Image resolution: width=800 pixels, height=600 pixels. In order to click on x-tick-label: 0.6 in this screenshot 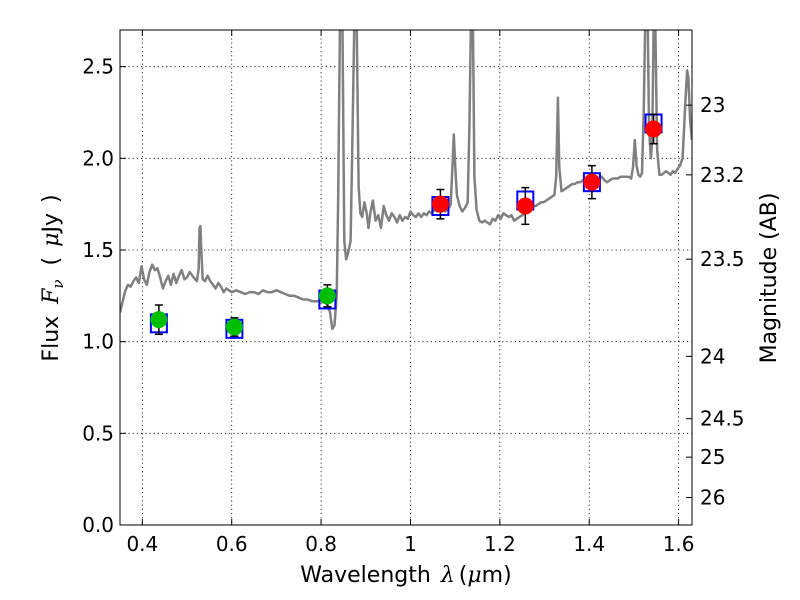, I will do `click(232, 544)`.